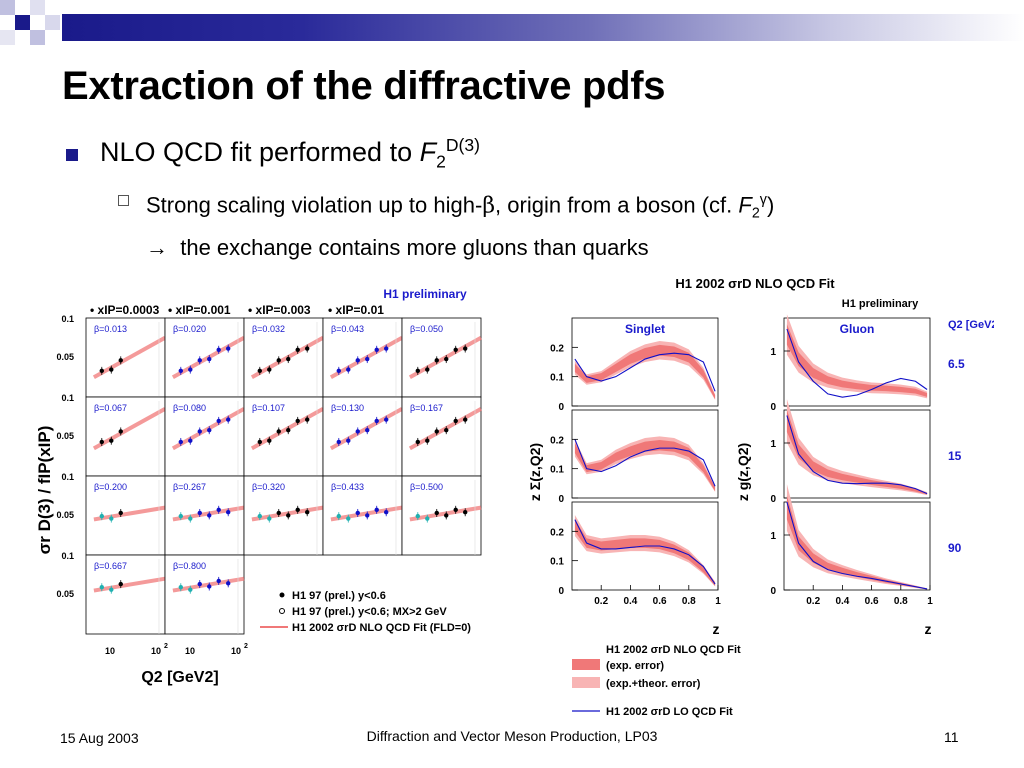 This screenshot has width=1024, height=768. I want to click on panel: β=0.013, so click(125, 357).